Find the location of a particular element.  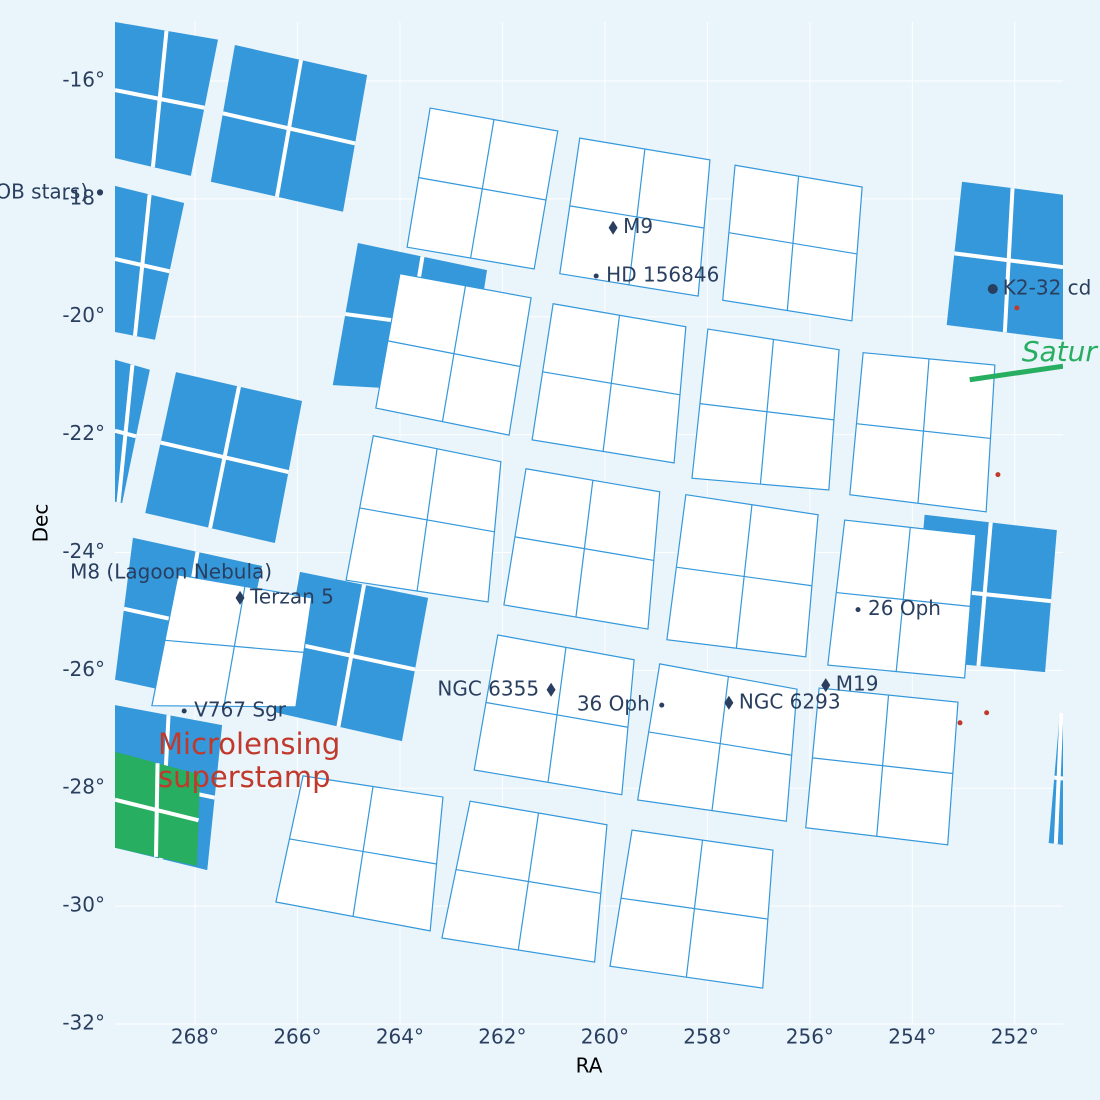

x-tick-label: 252° is located at coordinates (1015, 1037).